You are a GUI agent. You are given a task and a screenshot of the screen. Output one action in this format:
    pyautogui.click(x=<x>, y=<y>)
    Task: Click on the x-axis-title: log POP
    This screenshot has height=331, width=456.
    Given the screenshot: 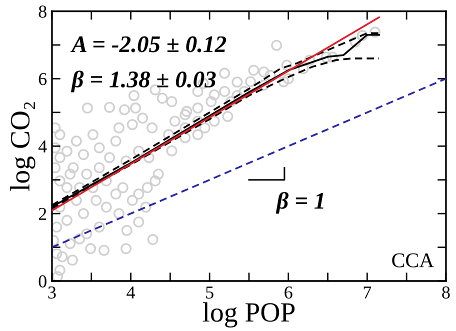 What is the action you would take?
    pyautogui.click(x=248, y=315)
    